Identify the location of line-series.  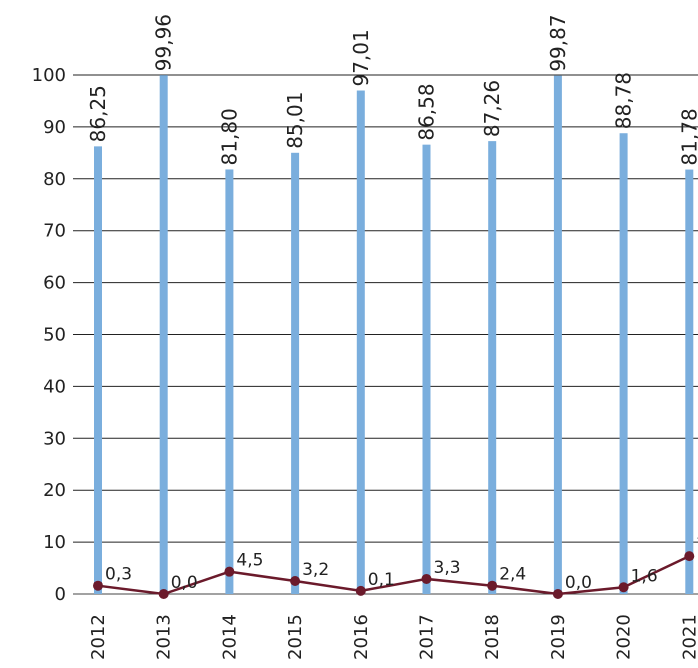
(394, 575).